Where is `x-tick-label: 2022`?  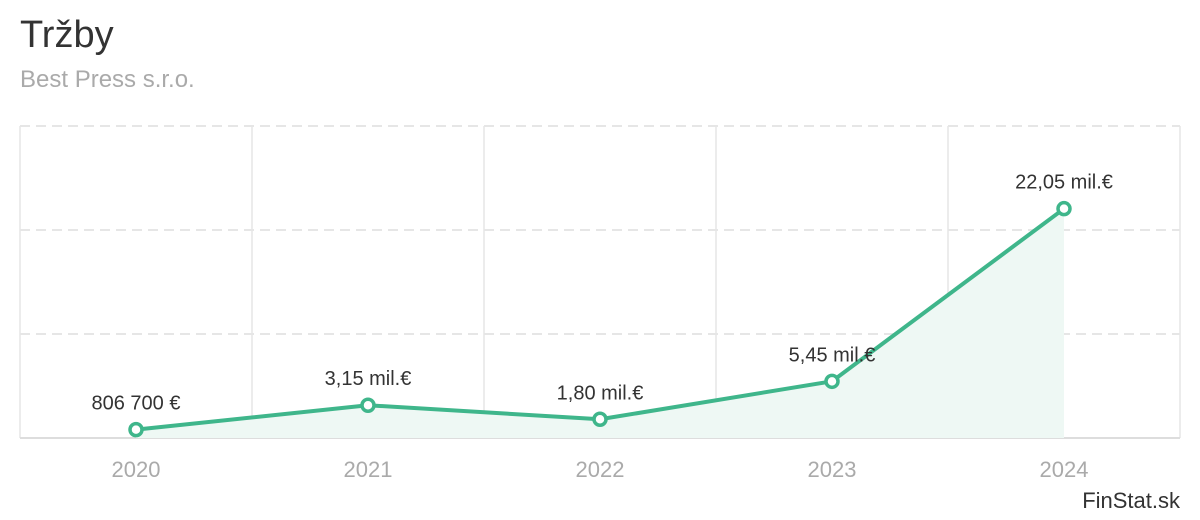 x-tick-label: 2022 is located at coordinates (600, 469).